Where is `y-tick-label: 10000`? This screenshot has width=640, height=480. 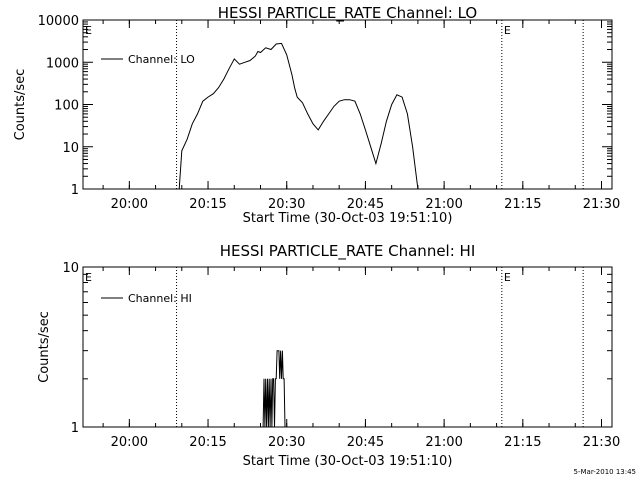 y-tick-label: 10000 is located at coordinates (58, 21).